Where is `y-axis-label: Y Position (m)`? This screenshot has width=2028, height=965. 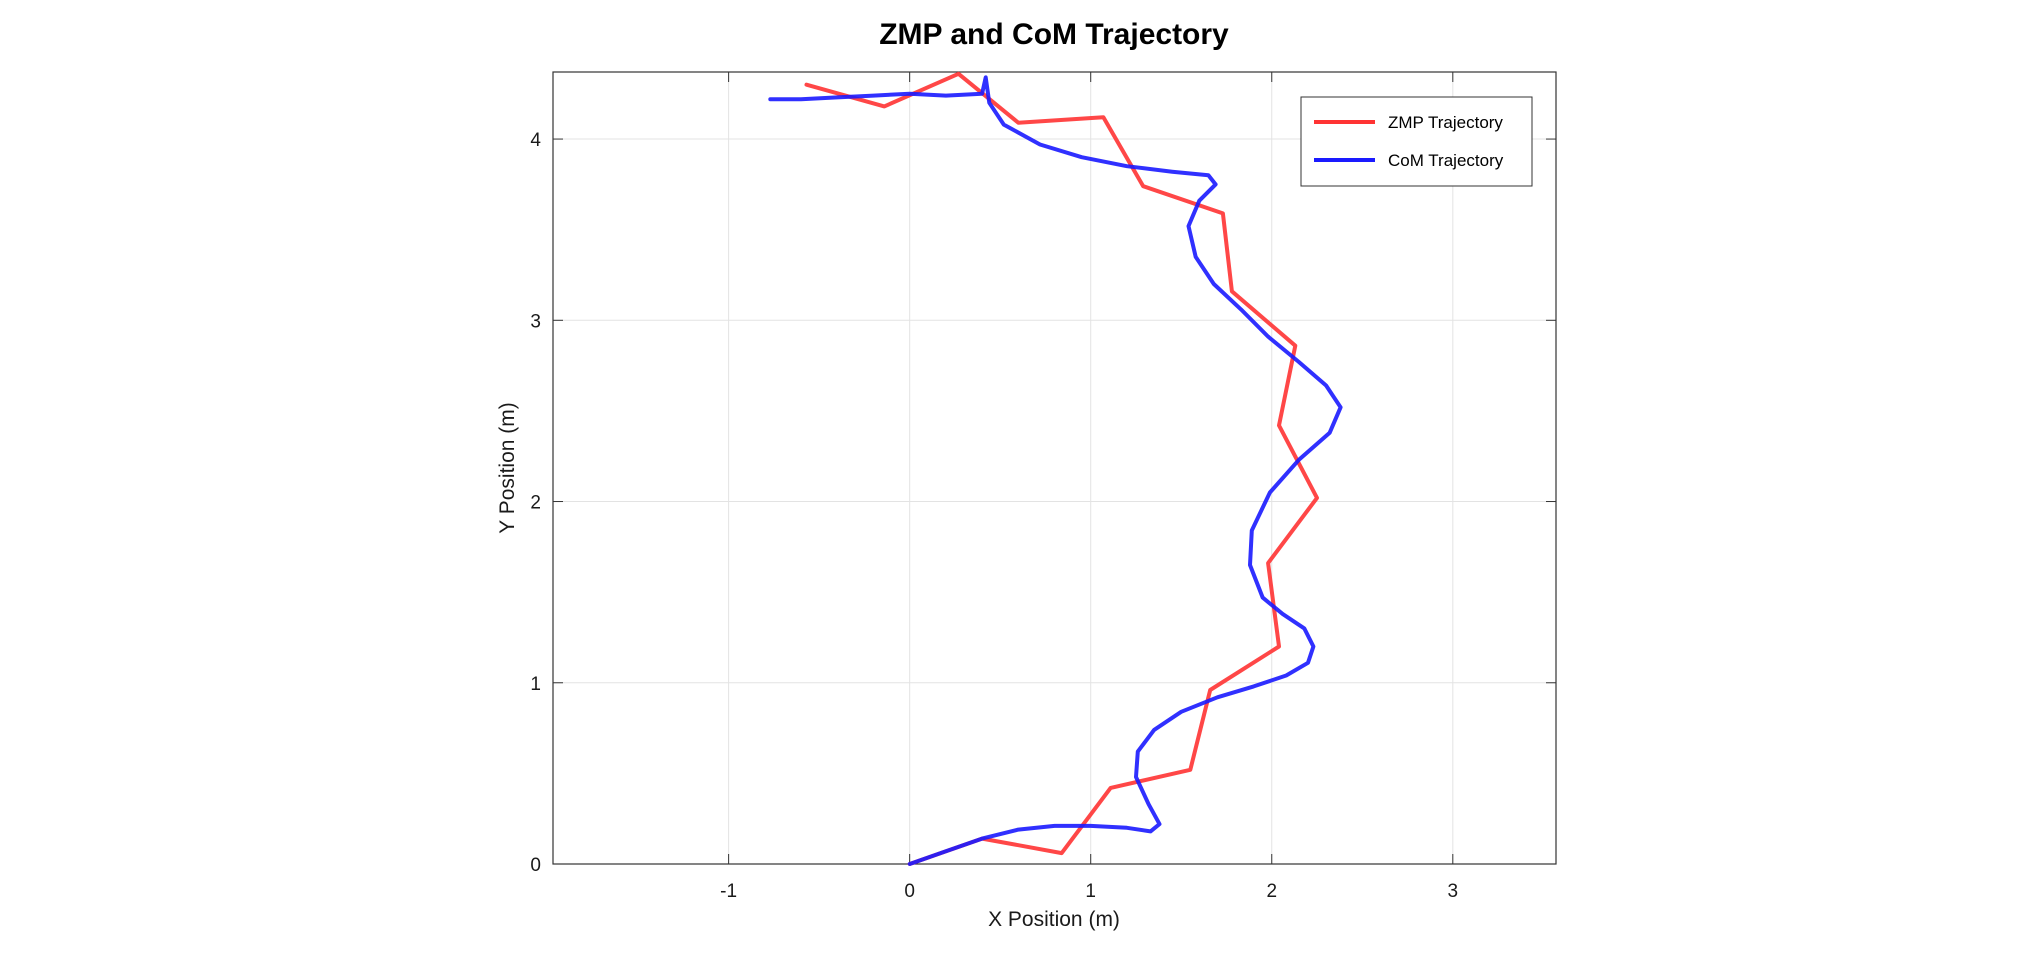 y-axis-label: Y Position (m) is located at coordinates (507, 468).